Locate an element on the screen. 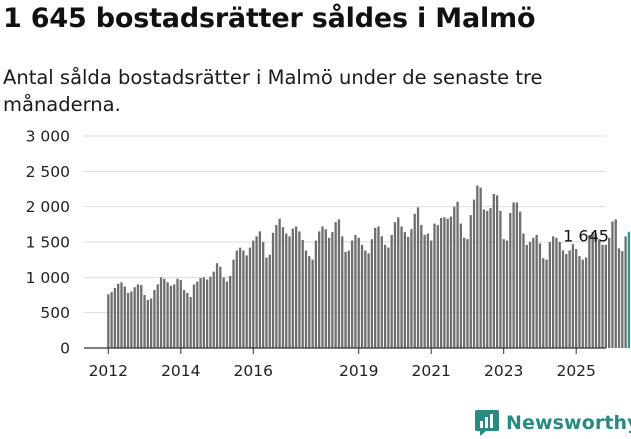 Image resolution: width=631 pixels, height=439 pixels. annotation: 1 645 is located at coordinates (586, 236).